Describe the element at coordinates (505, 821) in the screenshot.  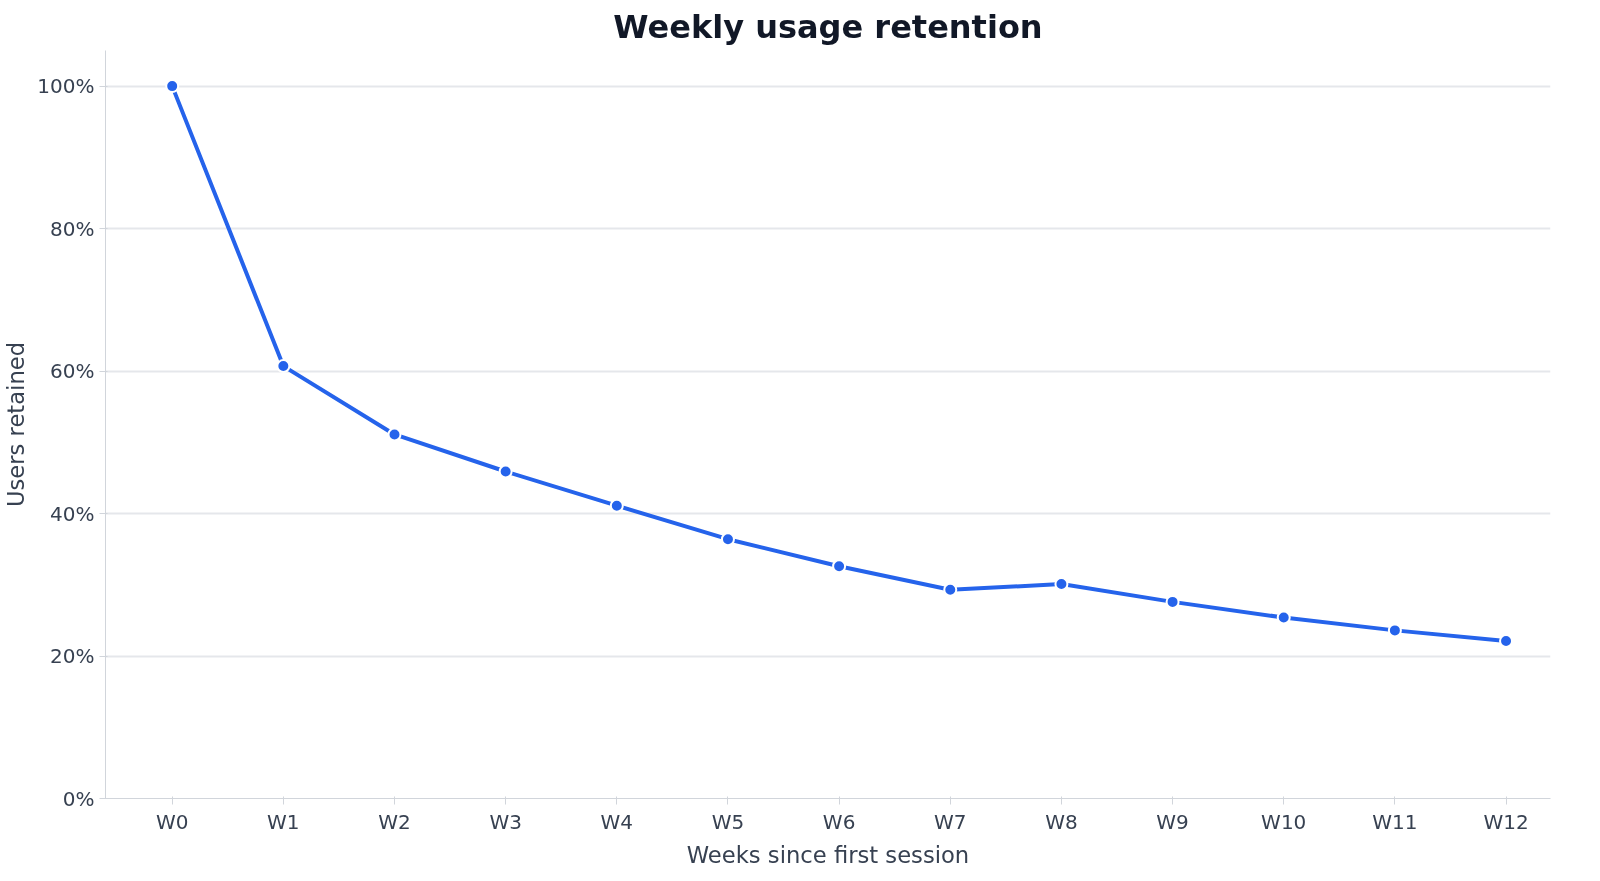
I see `x-tick-label: W3` at that location.